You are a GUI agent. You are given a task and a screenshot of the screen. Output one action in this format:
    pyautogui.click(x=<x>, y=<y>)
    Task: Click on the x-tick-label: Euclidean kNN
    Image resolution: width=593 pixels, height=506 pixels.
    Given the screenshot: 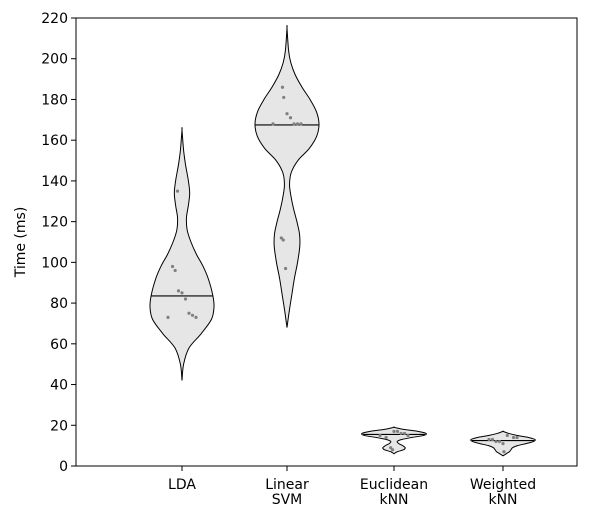 What is the action you would take?
    pyautogui.click(x=394, y=491)
    